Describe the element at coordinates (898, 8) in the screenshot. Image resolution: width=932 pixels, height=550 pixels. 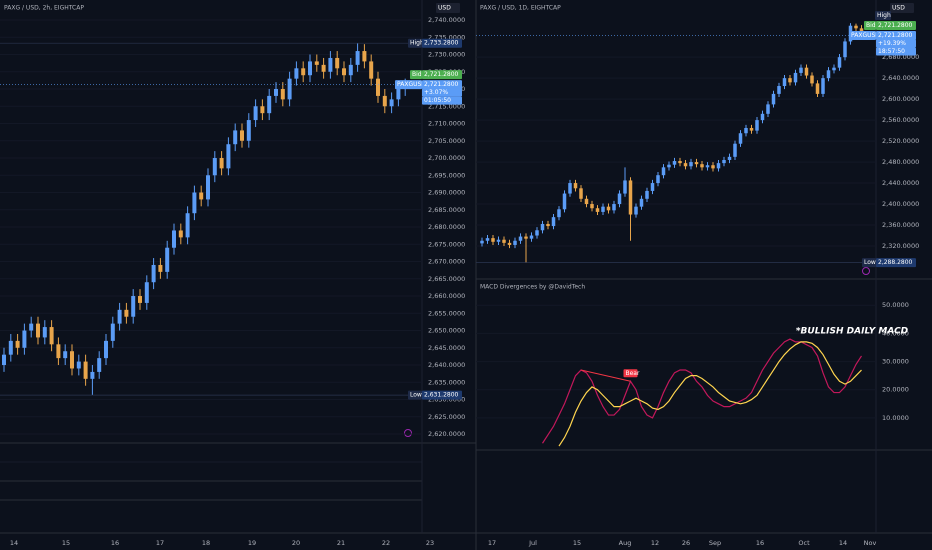
I see `currency-text: USD` at that location.